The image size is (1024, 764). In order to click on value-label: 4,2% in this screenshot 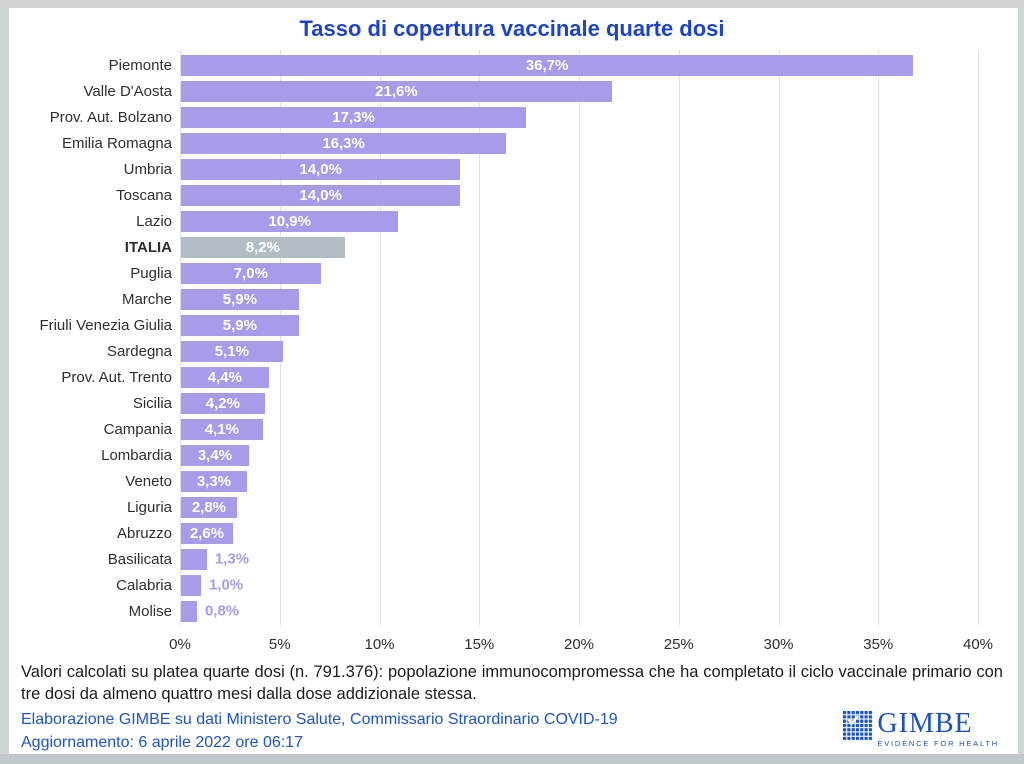, I will do `click(222, 403)`.